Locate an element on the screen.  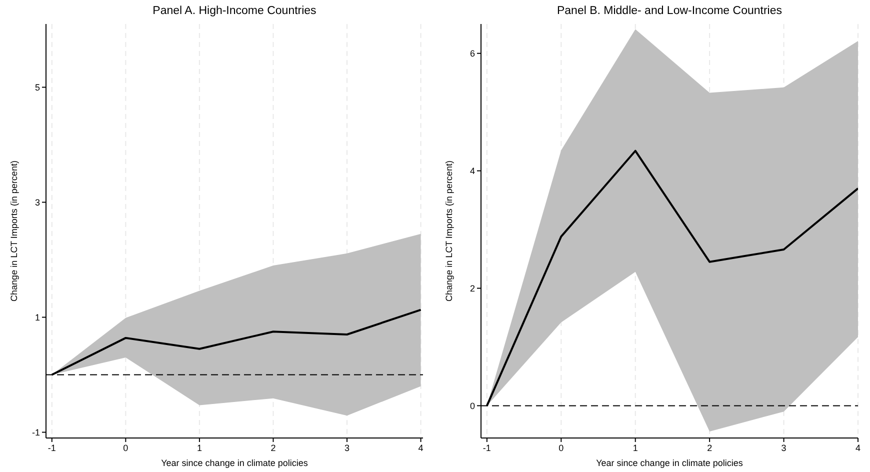
y-tick-label: 4 is located at coordinates (472, 171).